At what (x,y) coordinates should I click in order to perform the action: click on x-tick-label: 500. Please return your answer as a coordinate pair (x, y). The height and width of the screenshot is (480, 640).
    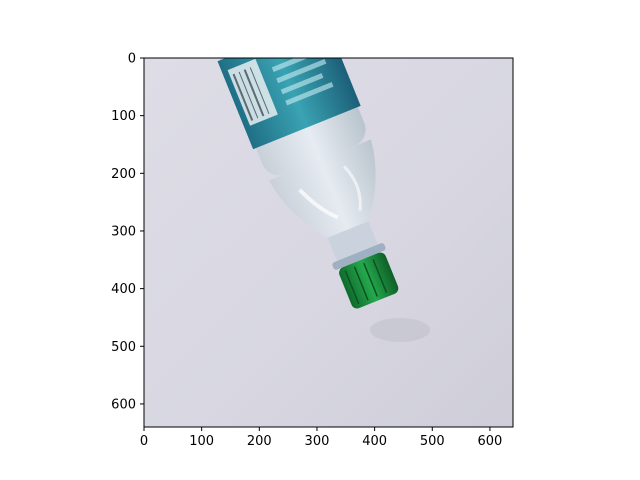
    Looking at the image, I should click on (432, 441).